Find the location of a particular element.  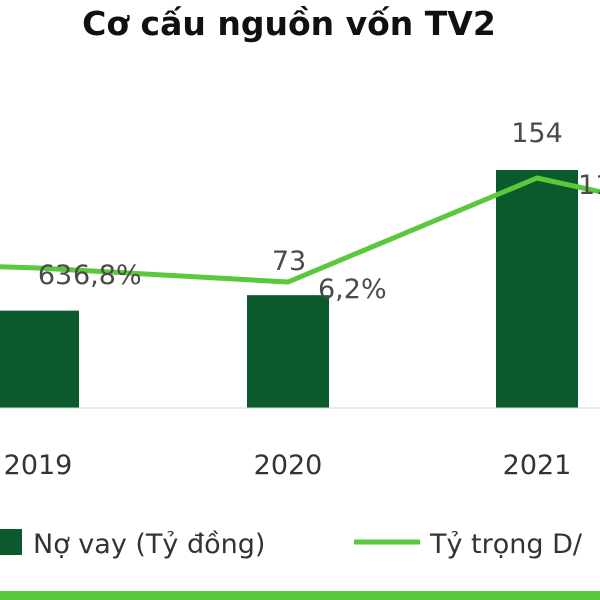

bar-2019 is located at coordinates (39, 359).